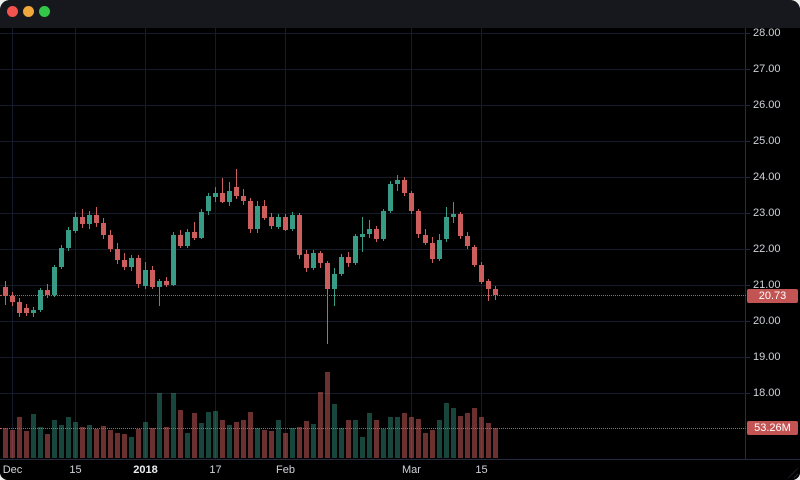 This screenshot has height=480, width=800. What do you see at coordinates (44, 11) in the screenshot?
I see `window-zoom-button` at bounding box center [44, 11].